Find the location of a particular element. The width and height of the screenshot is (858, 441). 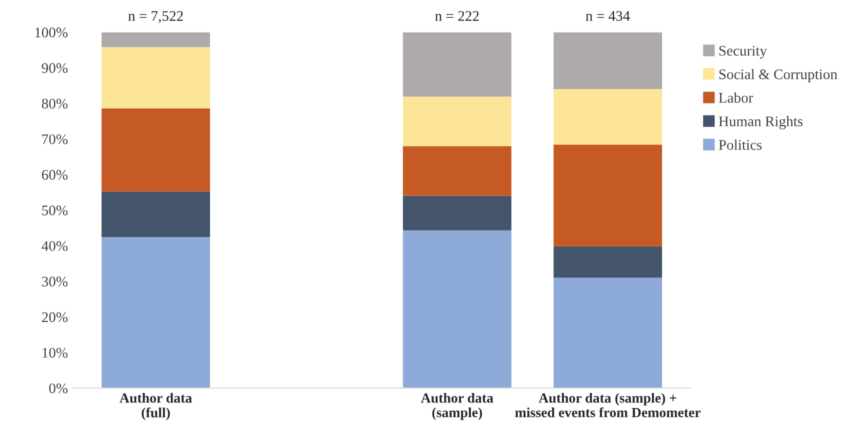

y-tick-label: 60% is located at coordinates (55, 175).